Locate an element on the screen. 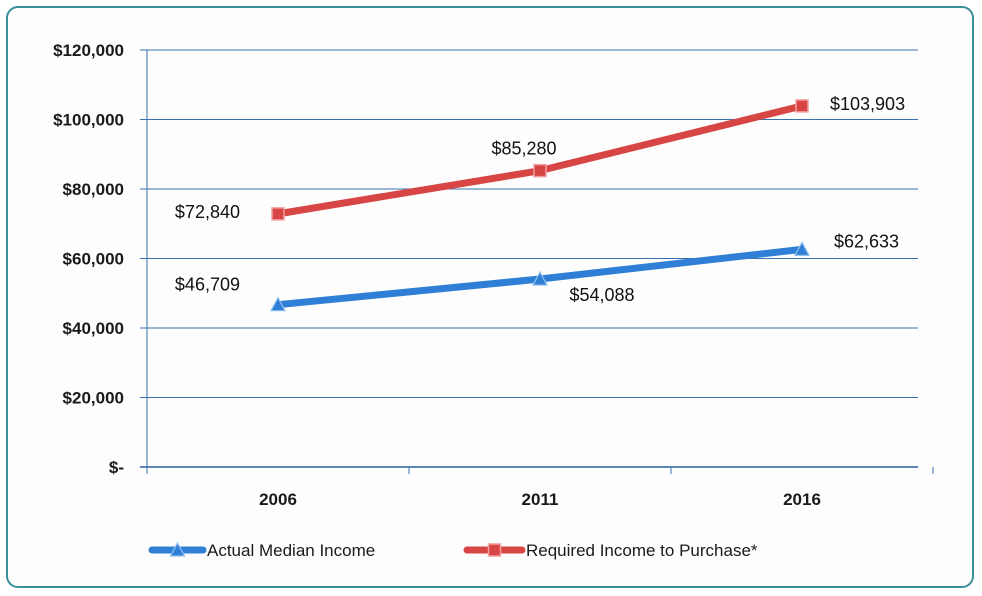 The height and width of the screenshot is (596, 982). series-line is located at coordinates (540, 160).